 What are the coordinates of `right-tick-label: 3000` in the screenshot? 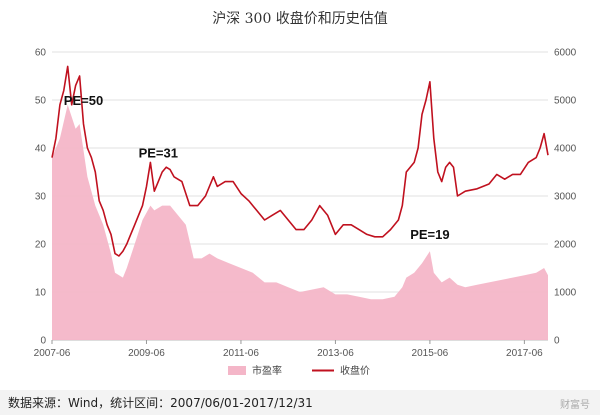 It's located at (565, 197).